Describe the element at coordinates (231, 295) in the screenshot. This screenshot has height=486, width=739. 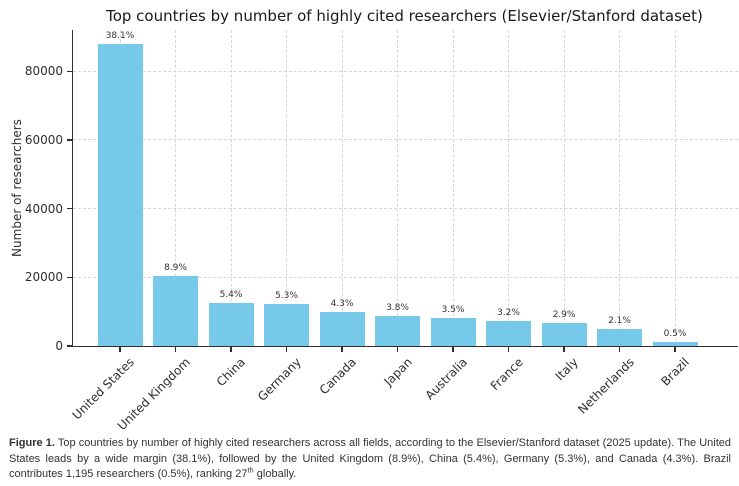
I see `bar-value-label: 5.4%` at that location.